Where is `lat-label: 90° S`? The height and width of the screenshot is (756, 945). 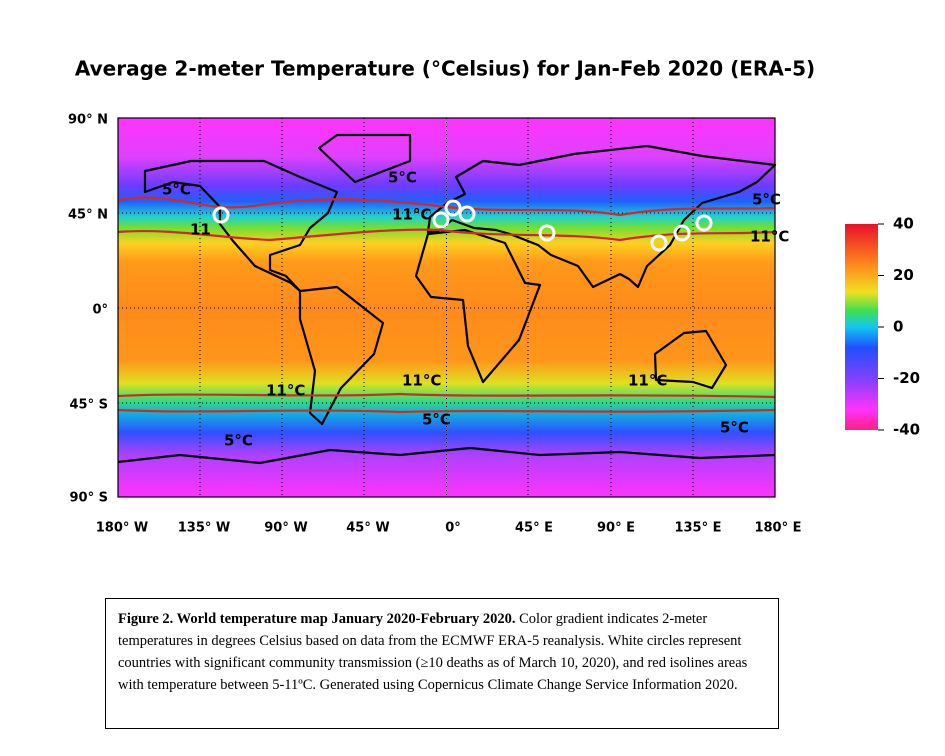
lat-label: 90° S is located at coordinates (89, 498).